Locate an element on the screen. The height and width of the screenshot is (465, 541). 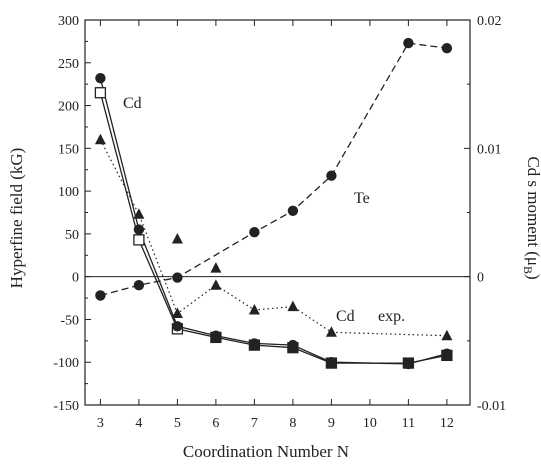
right-y-tick-label: 0 is located at coordinates (480, 278).